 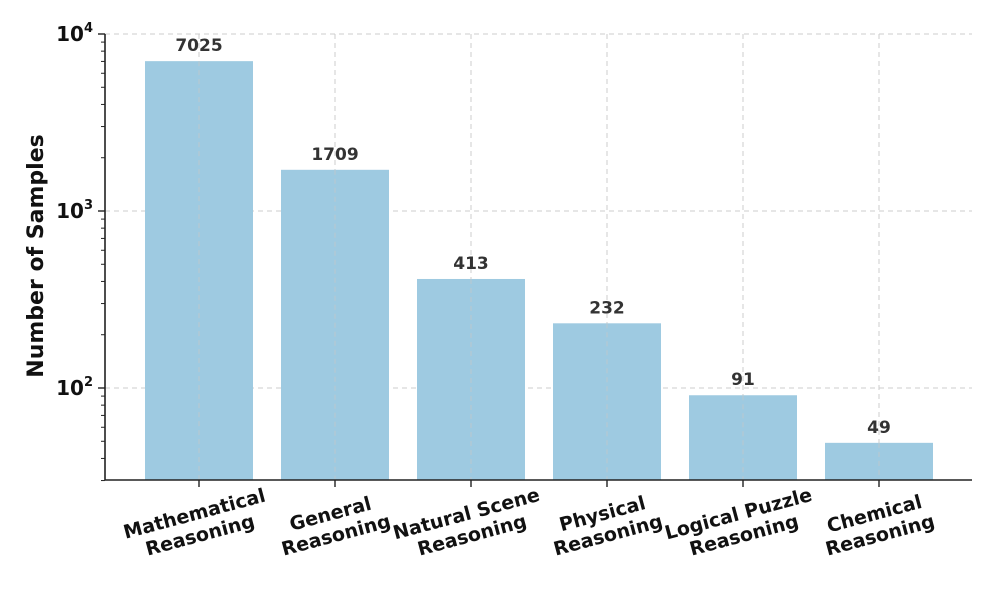 I want to click on y-tick-label: 103, so click(x=74, y=210).